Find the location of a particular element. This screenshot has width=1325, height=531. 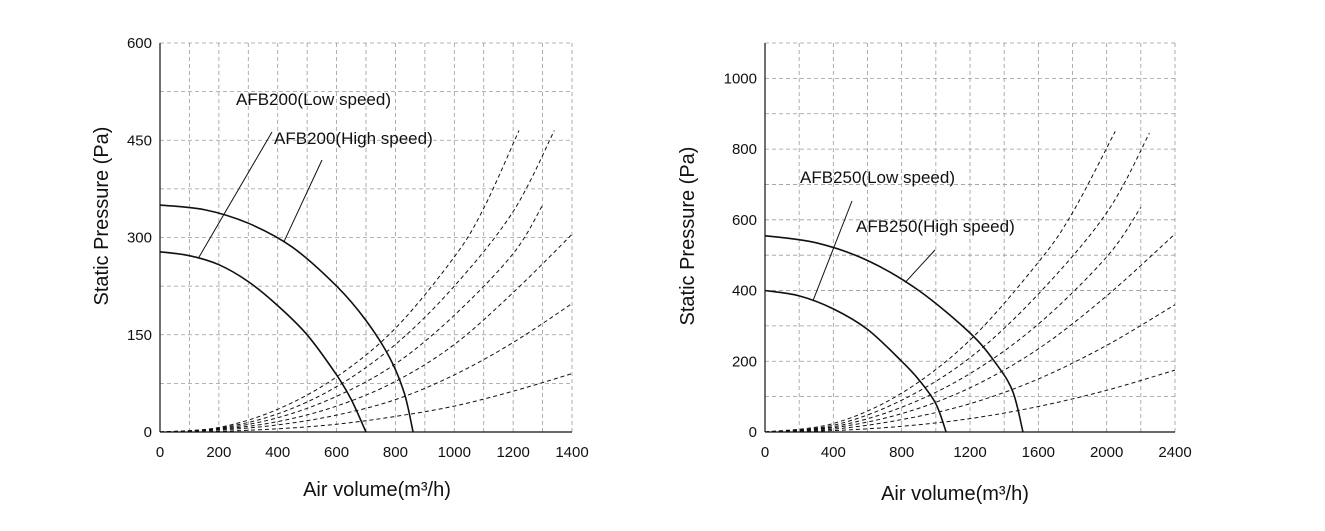

x-tick-label: 2000 is located at coordinates (1106, 452).